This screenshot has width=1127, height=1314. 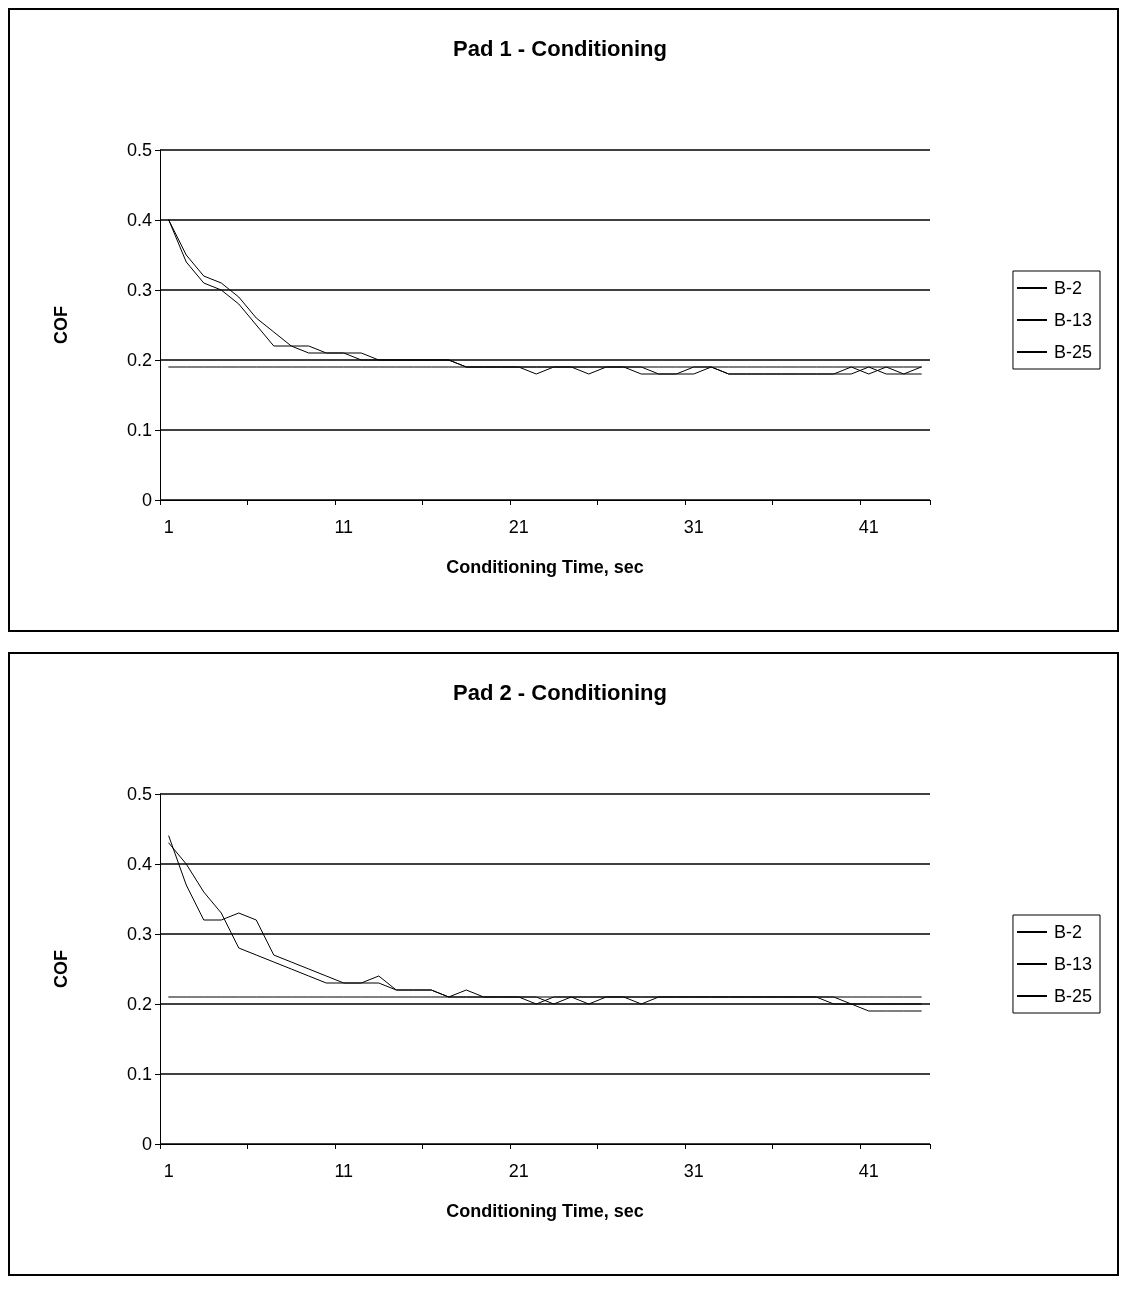 I want to click on chart-title: Pad 1 - Conditioning, so click(x=560, y=48).